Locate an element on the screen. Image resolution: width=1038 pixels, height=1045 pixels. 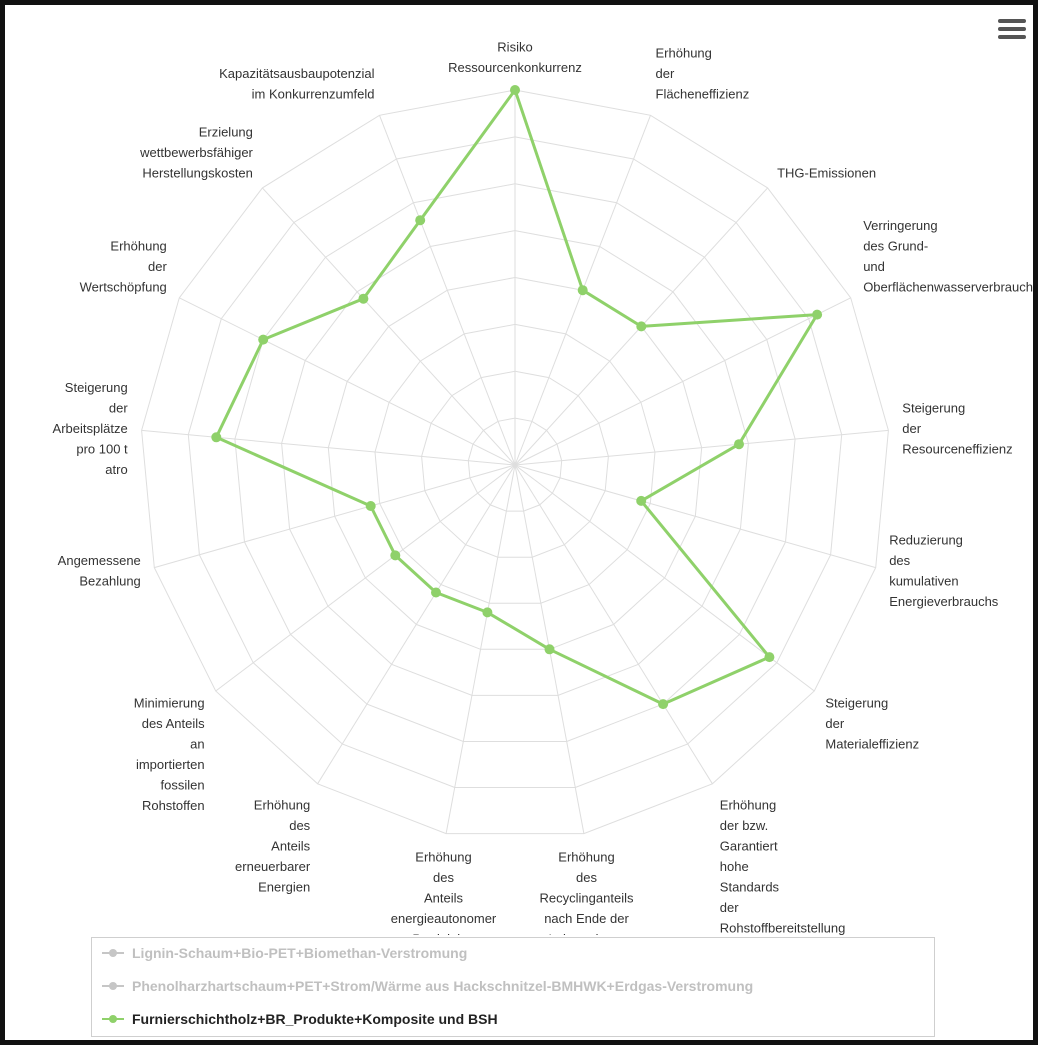
axis-label: Erhöhung der Wertschöpfung is located at coordinates (124, 267).